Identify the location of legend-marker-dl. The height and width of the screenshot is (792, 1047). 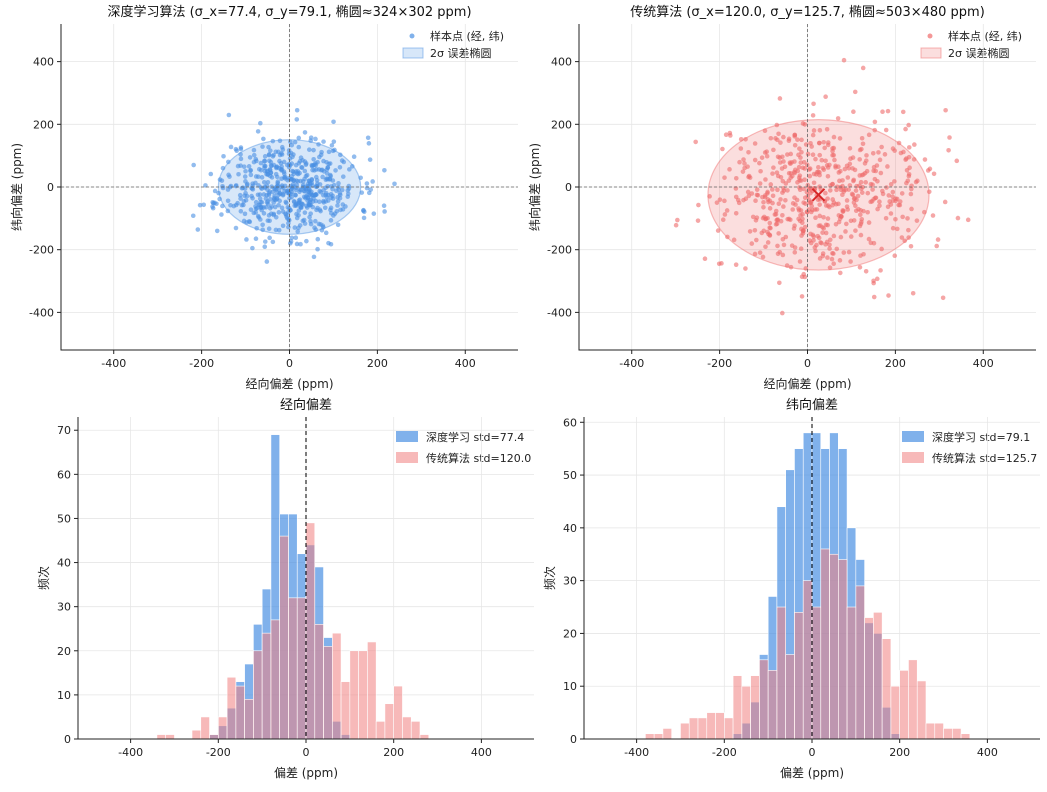
(913, 436).